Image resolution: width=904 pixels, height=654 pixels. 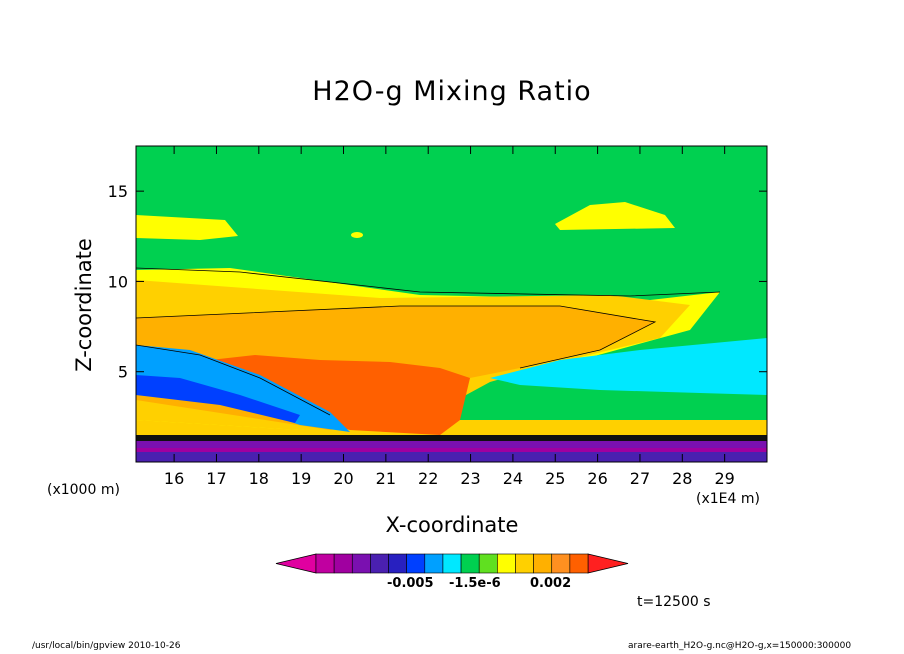 What do you see at coordinates (640, 478) in the screenshot?
I see `x-tick-label: 27` at bounding box center [640, 478].